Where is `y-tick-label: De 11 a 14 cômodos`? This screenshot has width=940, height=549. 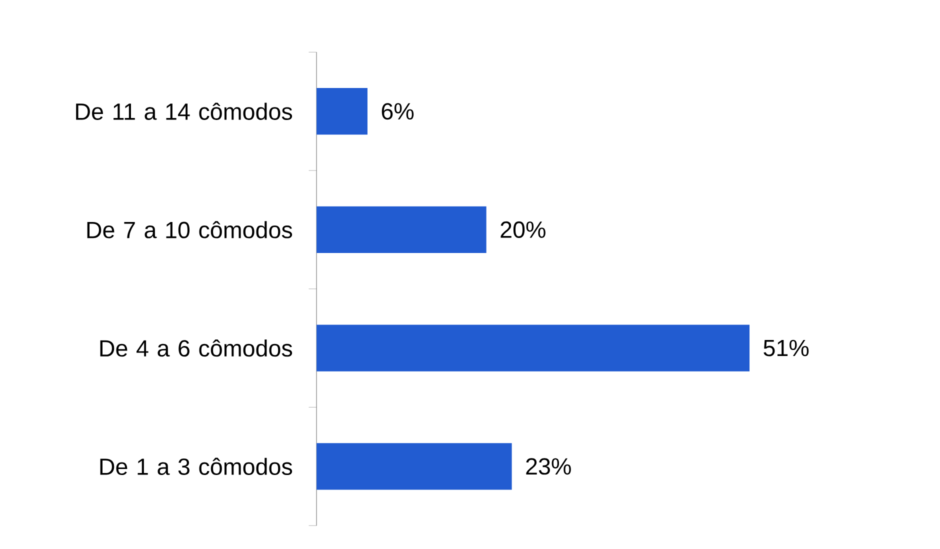 y-tick-label: De 11 a 14 cômodos is located at coordinates (184, 111).